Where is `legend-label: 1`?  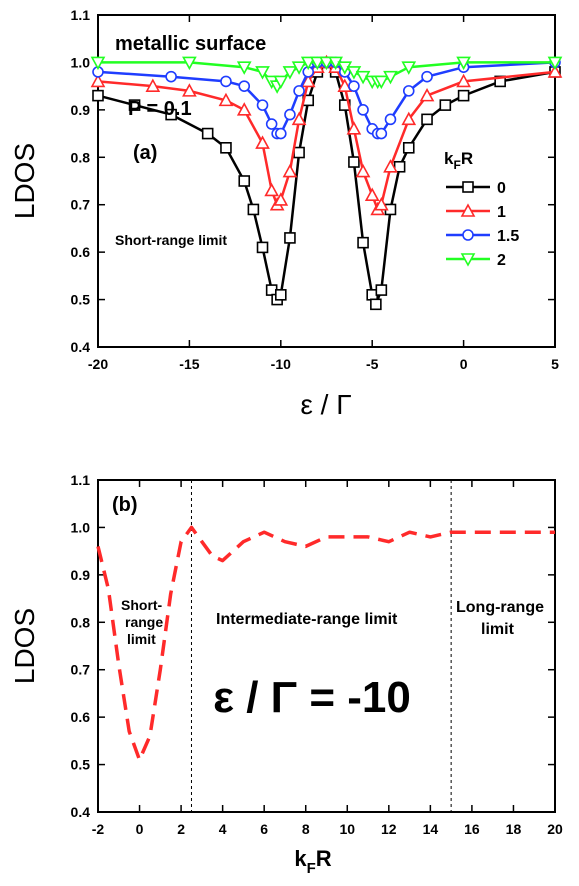 legend-label: 1 is located at coordinates (501, 212).